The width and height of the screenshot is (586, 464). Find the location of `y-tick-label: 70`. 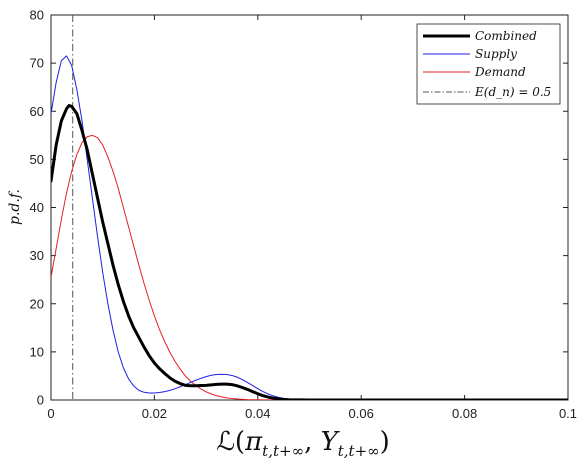

y-tick-label: 70 is located at coordinates (37, 63).